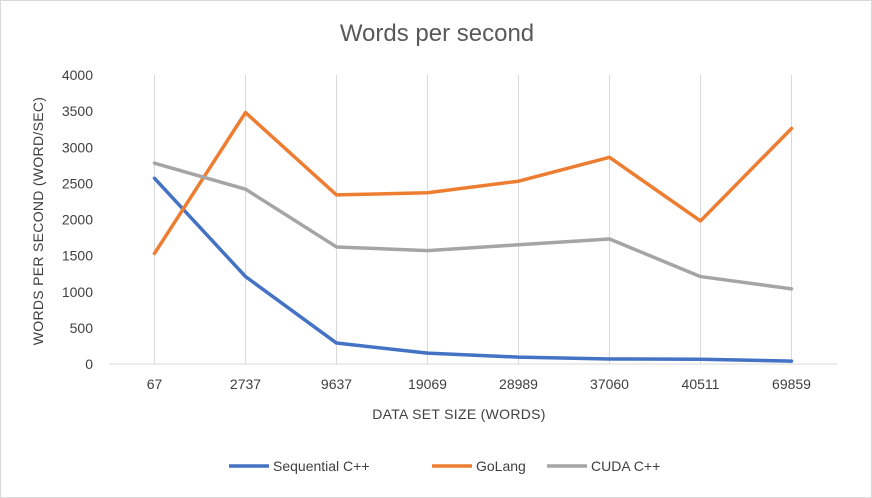 This screenshot has width=872, height=498. I want to click on legend-label: Sequential C++, so click(321, 466).